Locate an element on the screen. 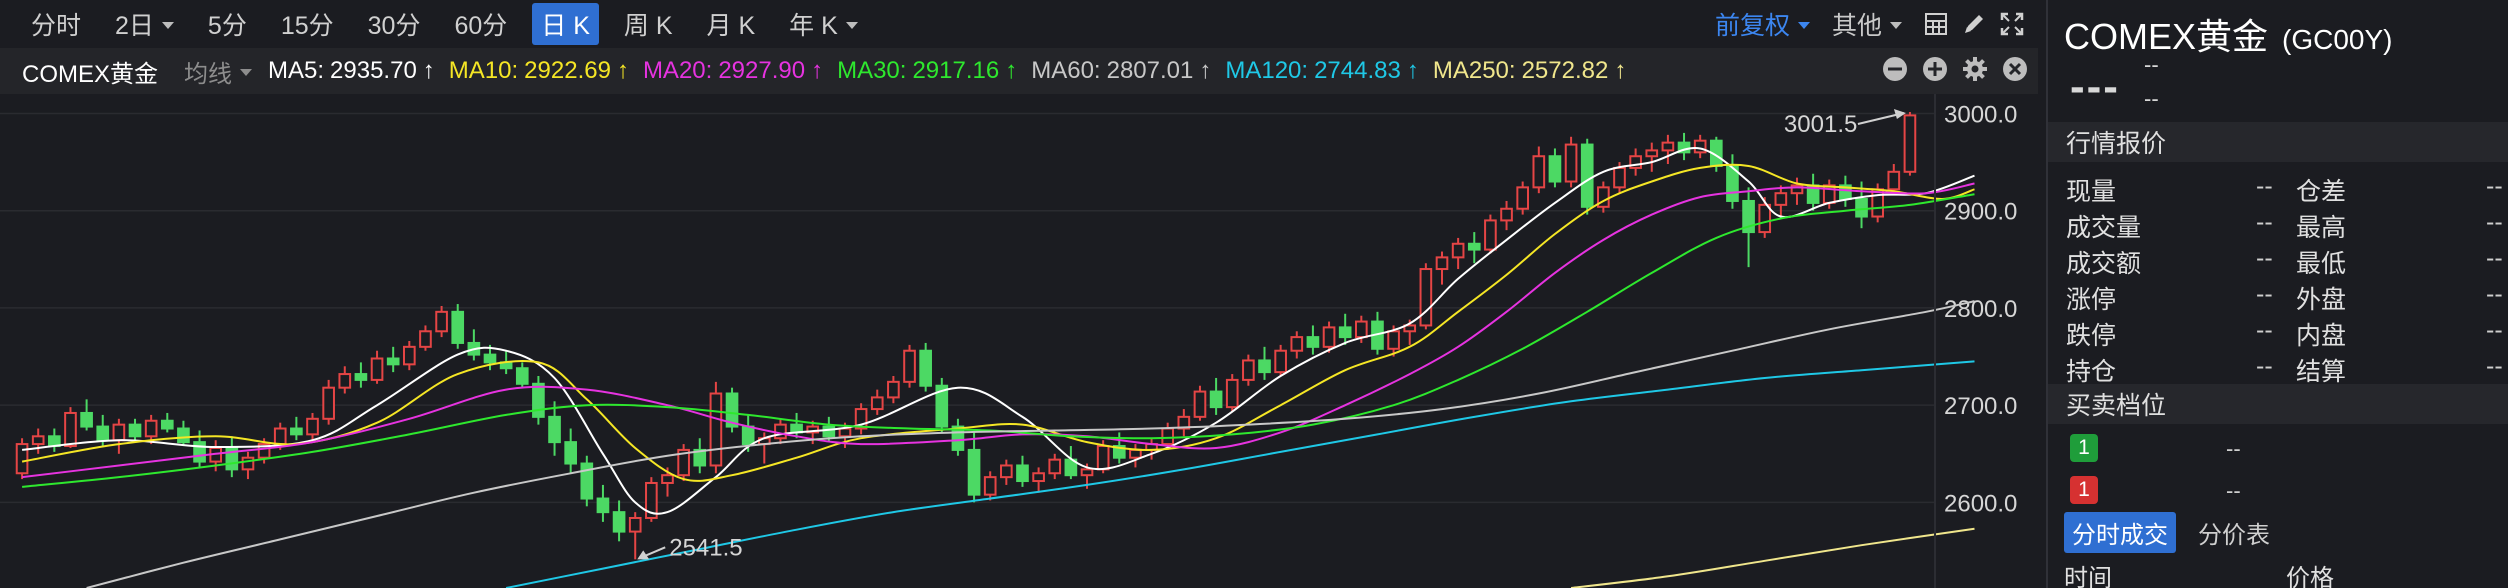 This screenshot has width=2508, height=588. period-tab-7: 周 K is located at coordinates (648, 26).